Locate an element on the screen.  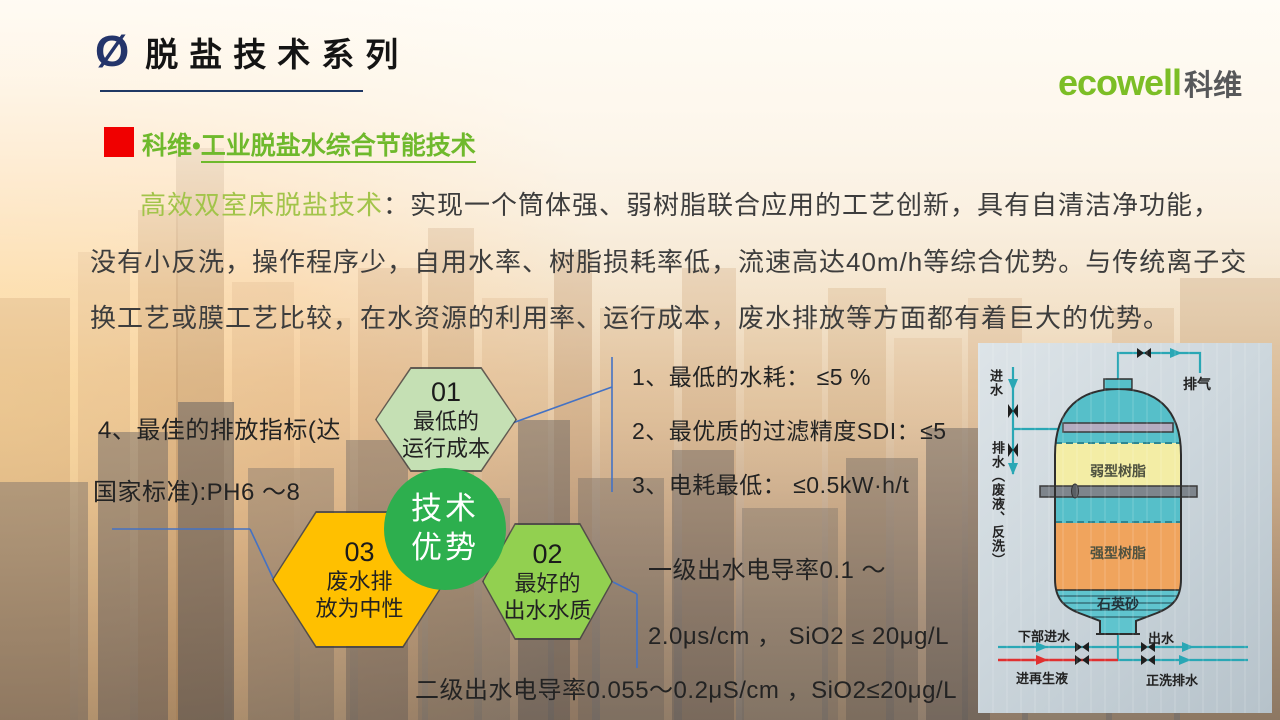
paragraph-line-1: 高效双室床脱盐技术：实现一个筒体强、弱树脂联合应用的工艺创新，具有自清洁净功能， is located at coordinates (680, 203).